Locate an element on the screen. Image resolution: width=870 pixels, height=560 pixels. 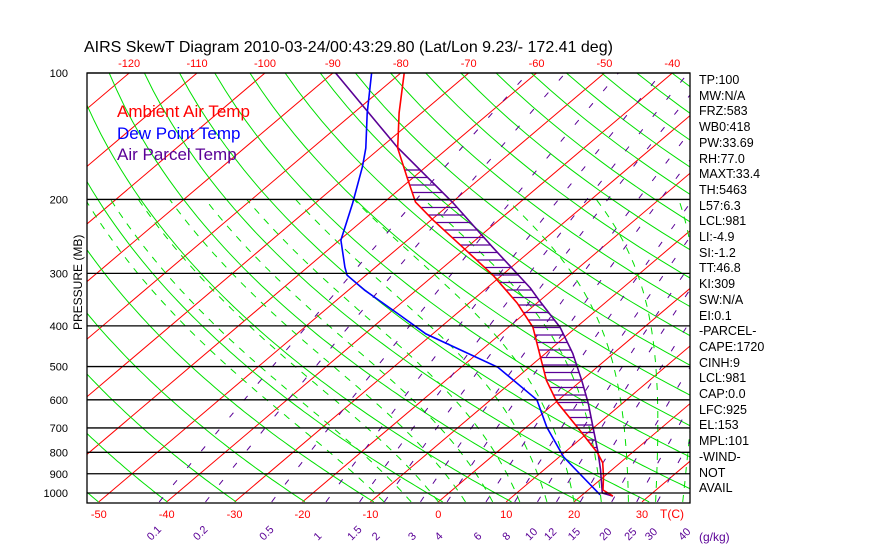
stat-item: TP:100 is located at coordinates (719, 80).